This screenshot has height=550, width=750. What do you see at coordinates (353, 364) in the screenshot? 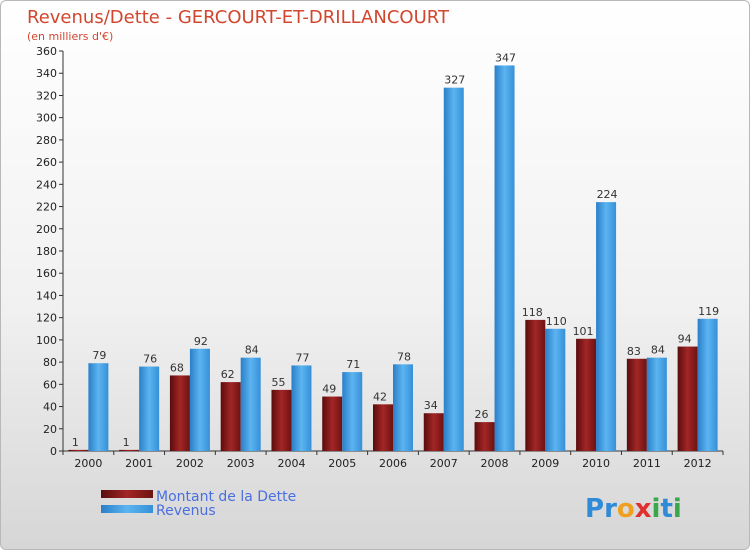
I see `value-label-revenus: 71` at bounding box center [353, 364].